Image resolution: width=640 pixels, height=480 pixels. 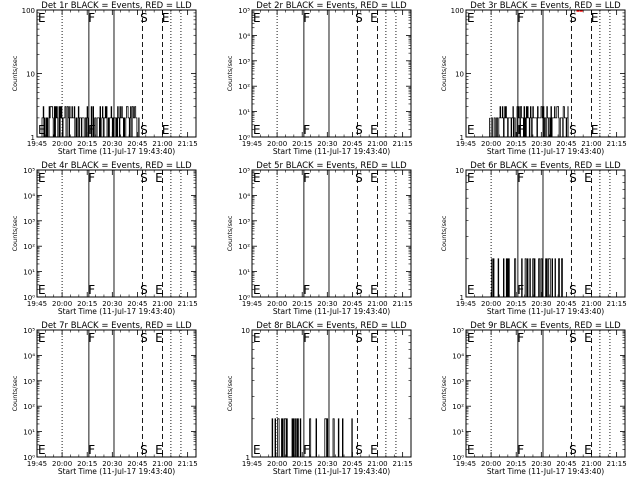 What do you see at coordinates (444, 393) in the screenshot?
I see `y-axis-label: Counts/sec` at bounding box center [444, 393].